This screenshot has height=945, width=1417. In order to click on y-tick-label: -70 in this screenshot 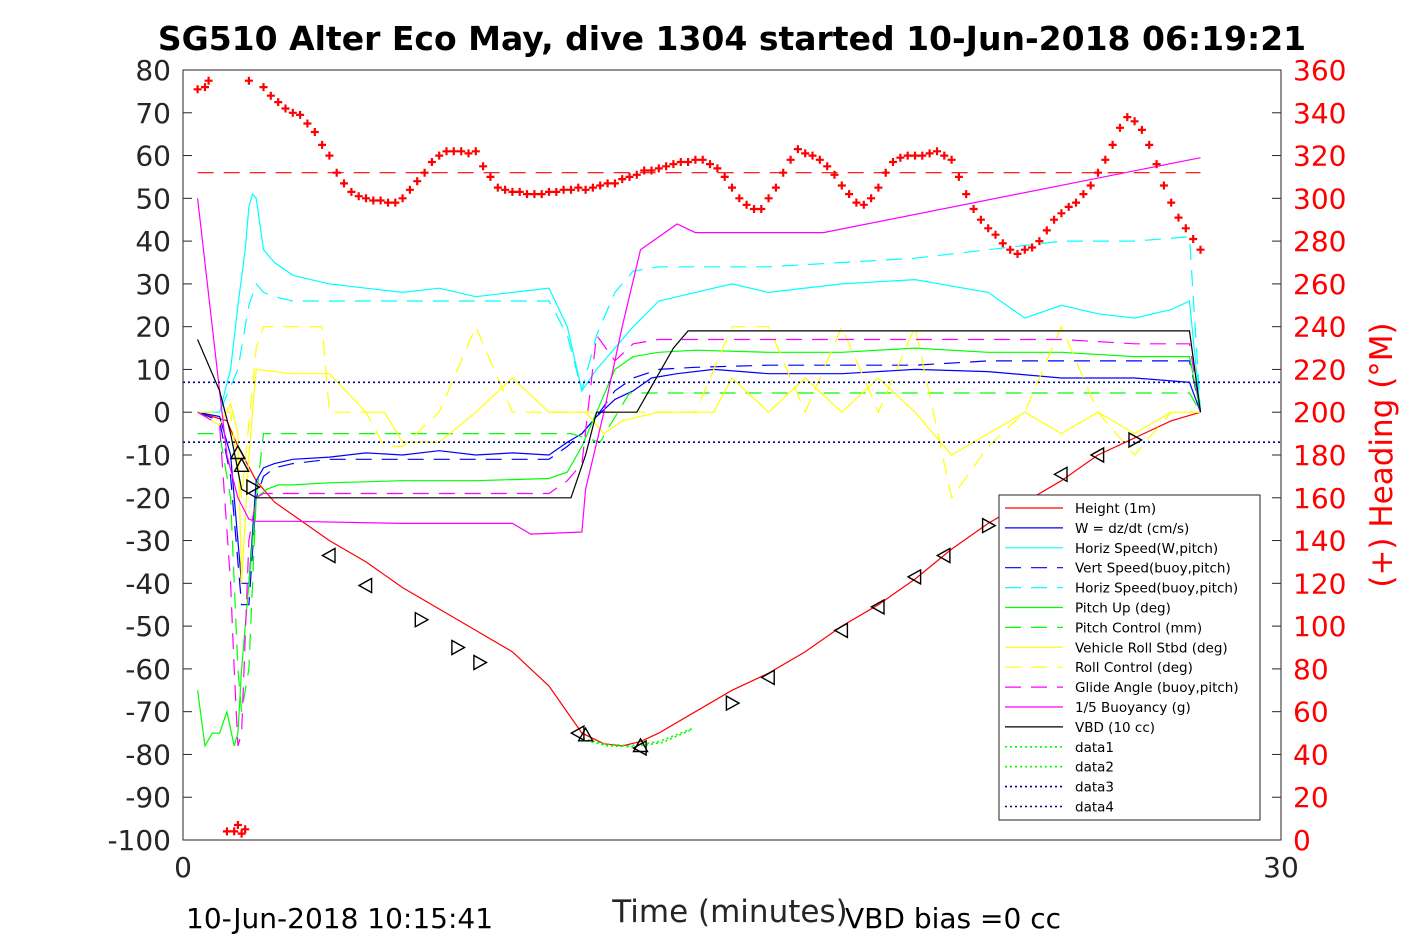, I will do `click(148, 712)`.